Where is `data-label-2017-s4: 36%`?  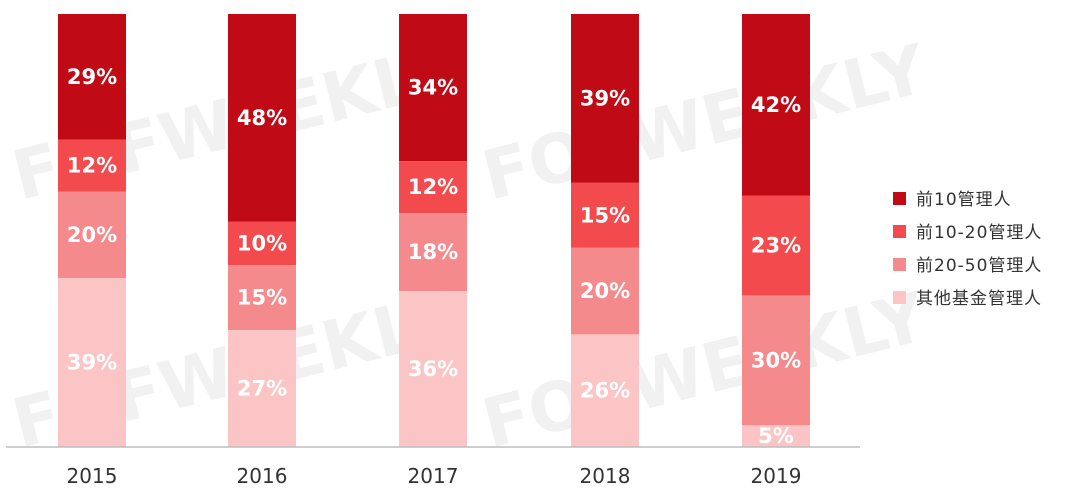 data-label-2017-s4: 36% is located at coordinates (433, 369).